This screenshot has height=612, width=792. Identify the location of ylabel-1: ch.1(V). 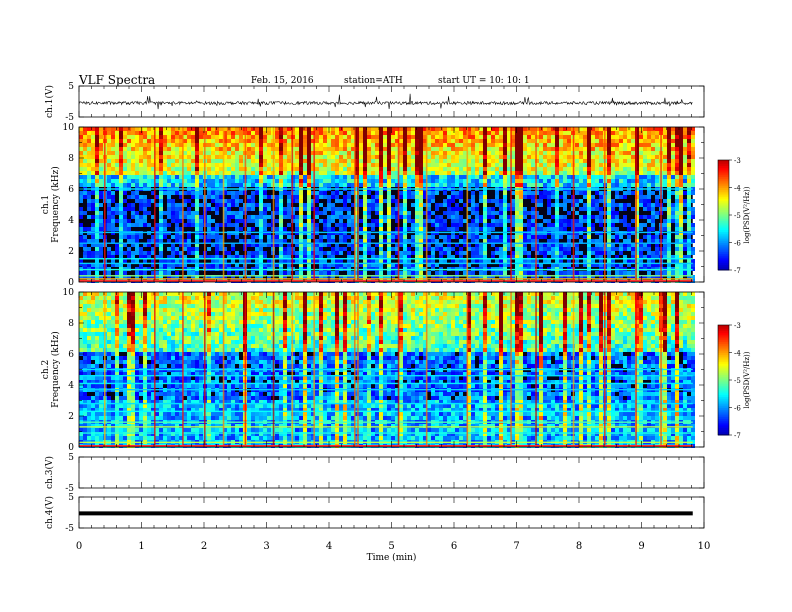
(49, 101).